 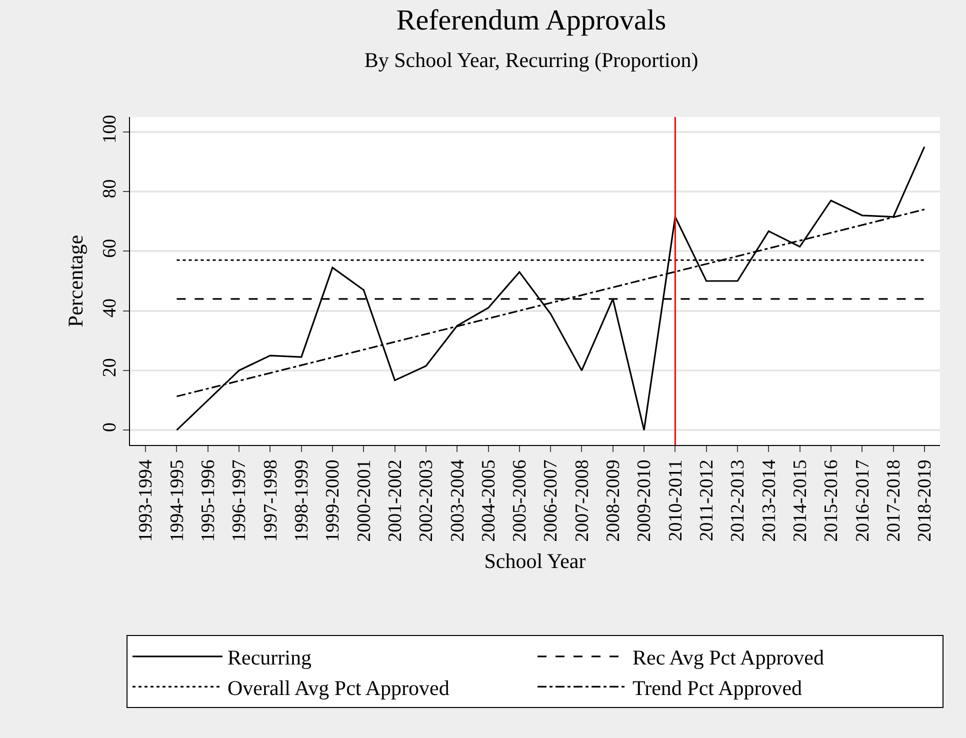 What do you see at coordinates (489, 501) in the screenshot?
I see `x-tick-label: 2004-2005` at bounding box center [489, 501].